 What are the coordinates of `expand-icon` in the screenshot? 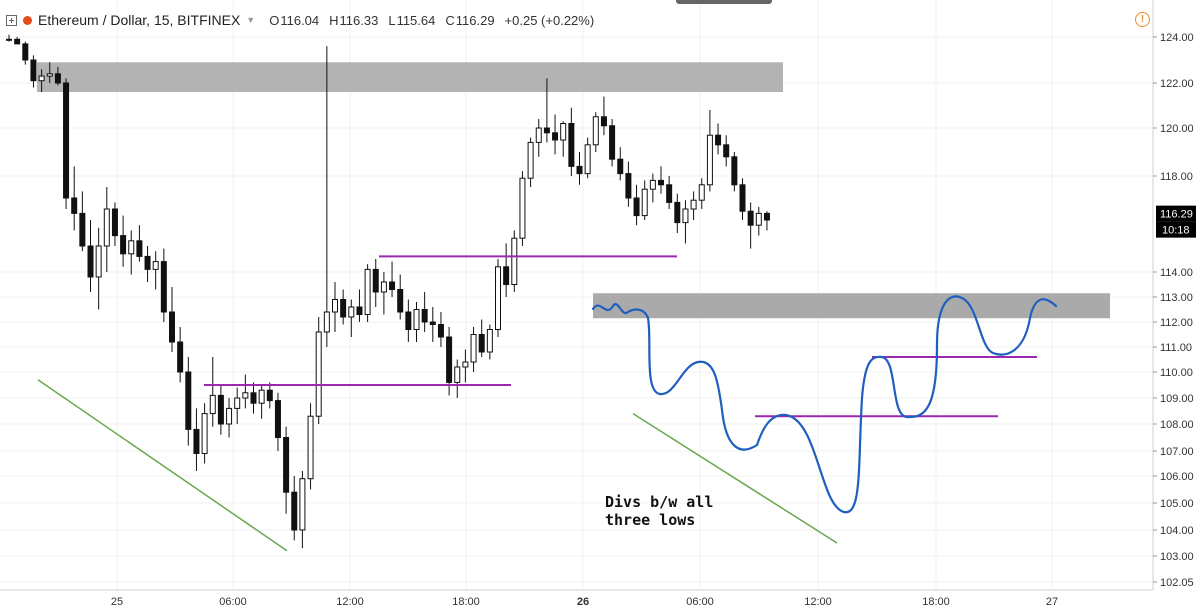 It's located at (11, 20).